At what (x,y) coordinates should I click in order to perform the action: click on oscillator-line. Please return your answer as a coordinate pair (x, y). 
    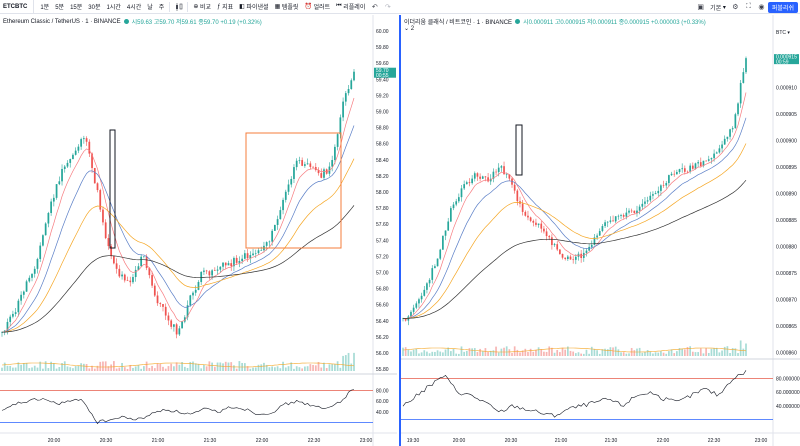
    Looking at the image, I should click on (178, 407).